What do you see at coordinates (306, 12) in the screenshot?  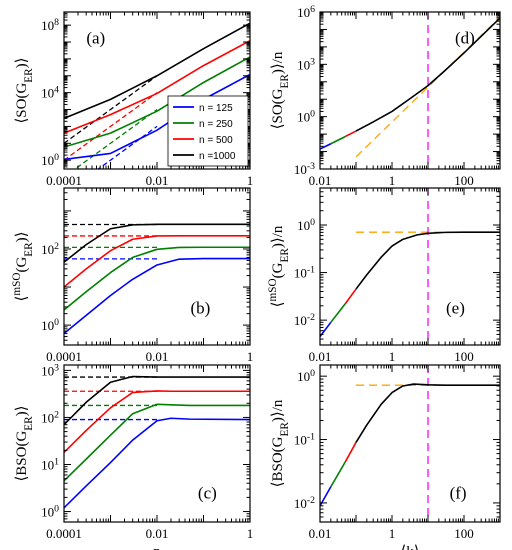 I see `y-tick-label: 10⁶` at bounding box center [306, 12].